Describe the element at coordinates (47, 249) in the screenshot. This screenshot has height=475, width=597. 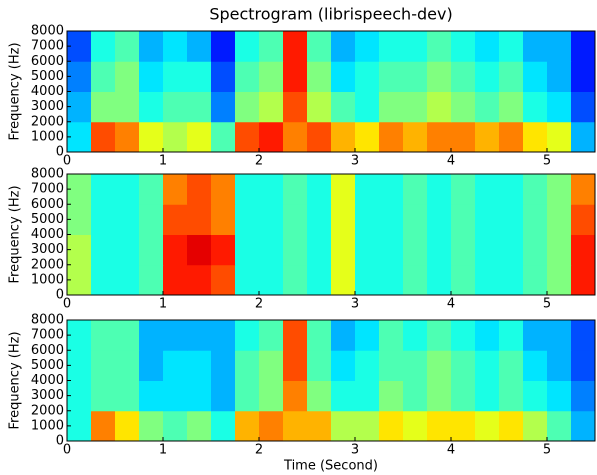
I see `y-tick-label: 3000` at that location.